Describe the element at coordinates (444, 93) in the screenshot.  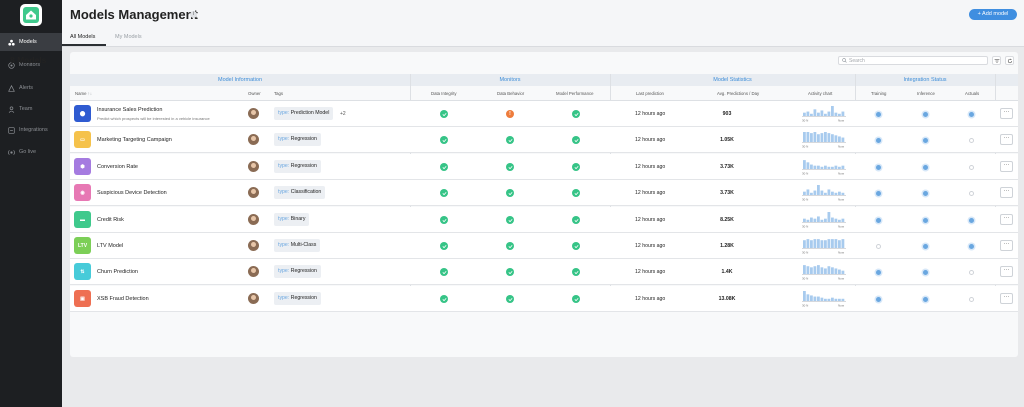
I see `col-data-integrity: Data Integrity` at that location.